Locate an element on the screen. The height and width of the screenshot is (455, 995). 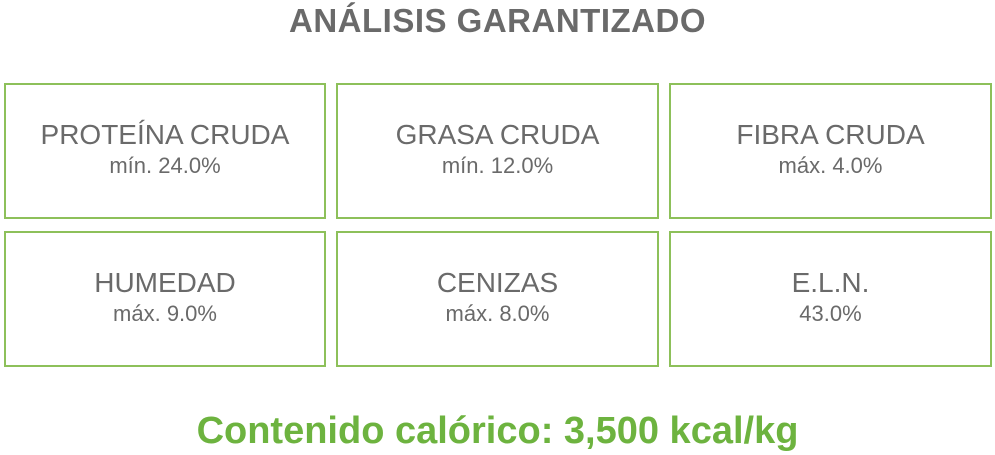
card-value: máx. 4.0% is located at coordinates (830, 165).